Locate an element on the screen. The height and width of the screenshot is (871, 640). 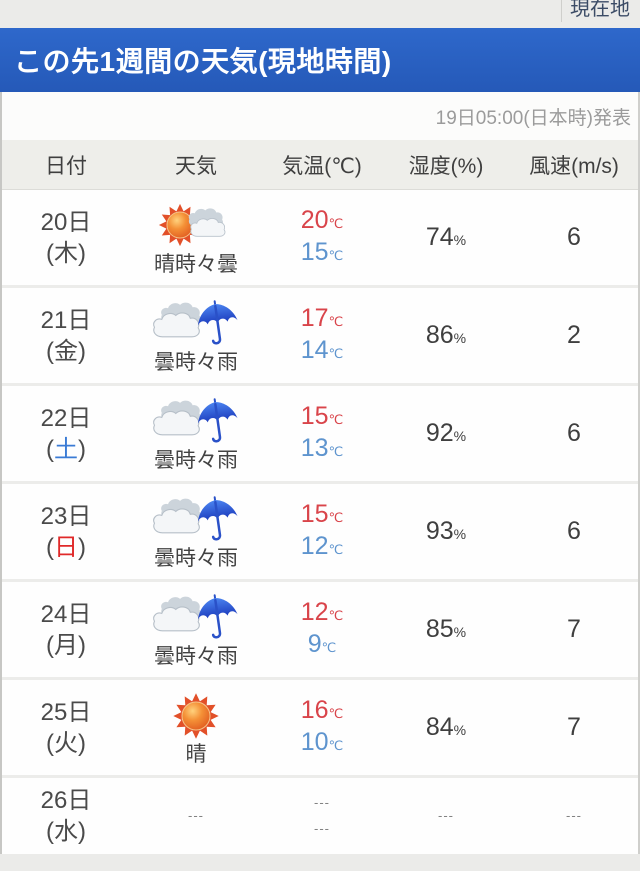
forecast-row: 26日 (水) --- --- --- --- --- is located at coordinates (320, 816).